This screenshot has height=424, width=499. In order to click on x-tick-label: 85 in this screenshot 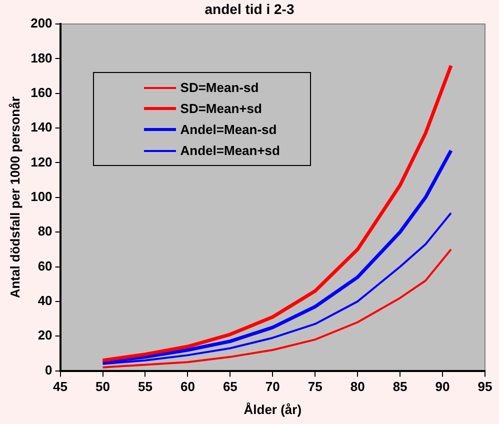, I will do `click(400, 386)`.